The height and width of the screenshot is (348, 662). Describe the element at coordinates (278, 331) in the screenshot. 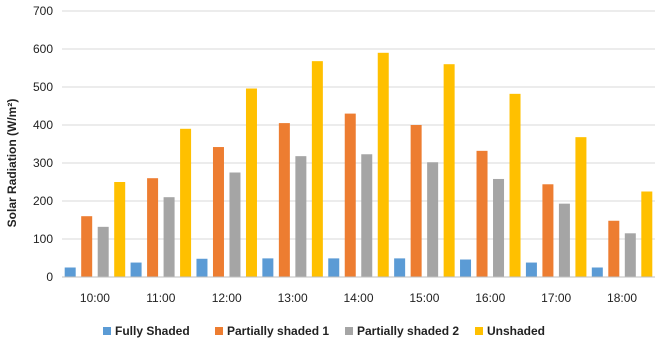

I see `legend-label: Partially shaded 1` at that location.